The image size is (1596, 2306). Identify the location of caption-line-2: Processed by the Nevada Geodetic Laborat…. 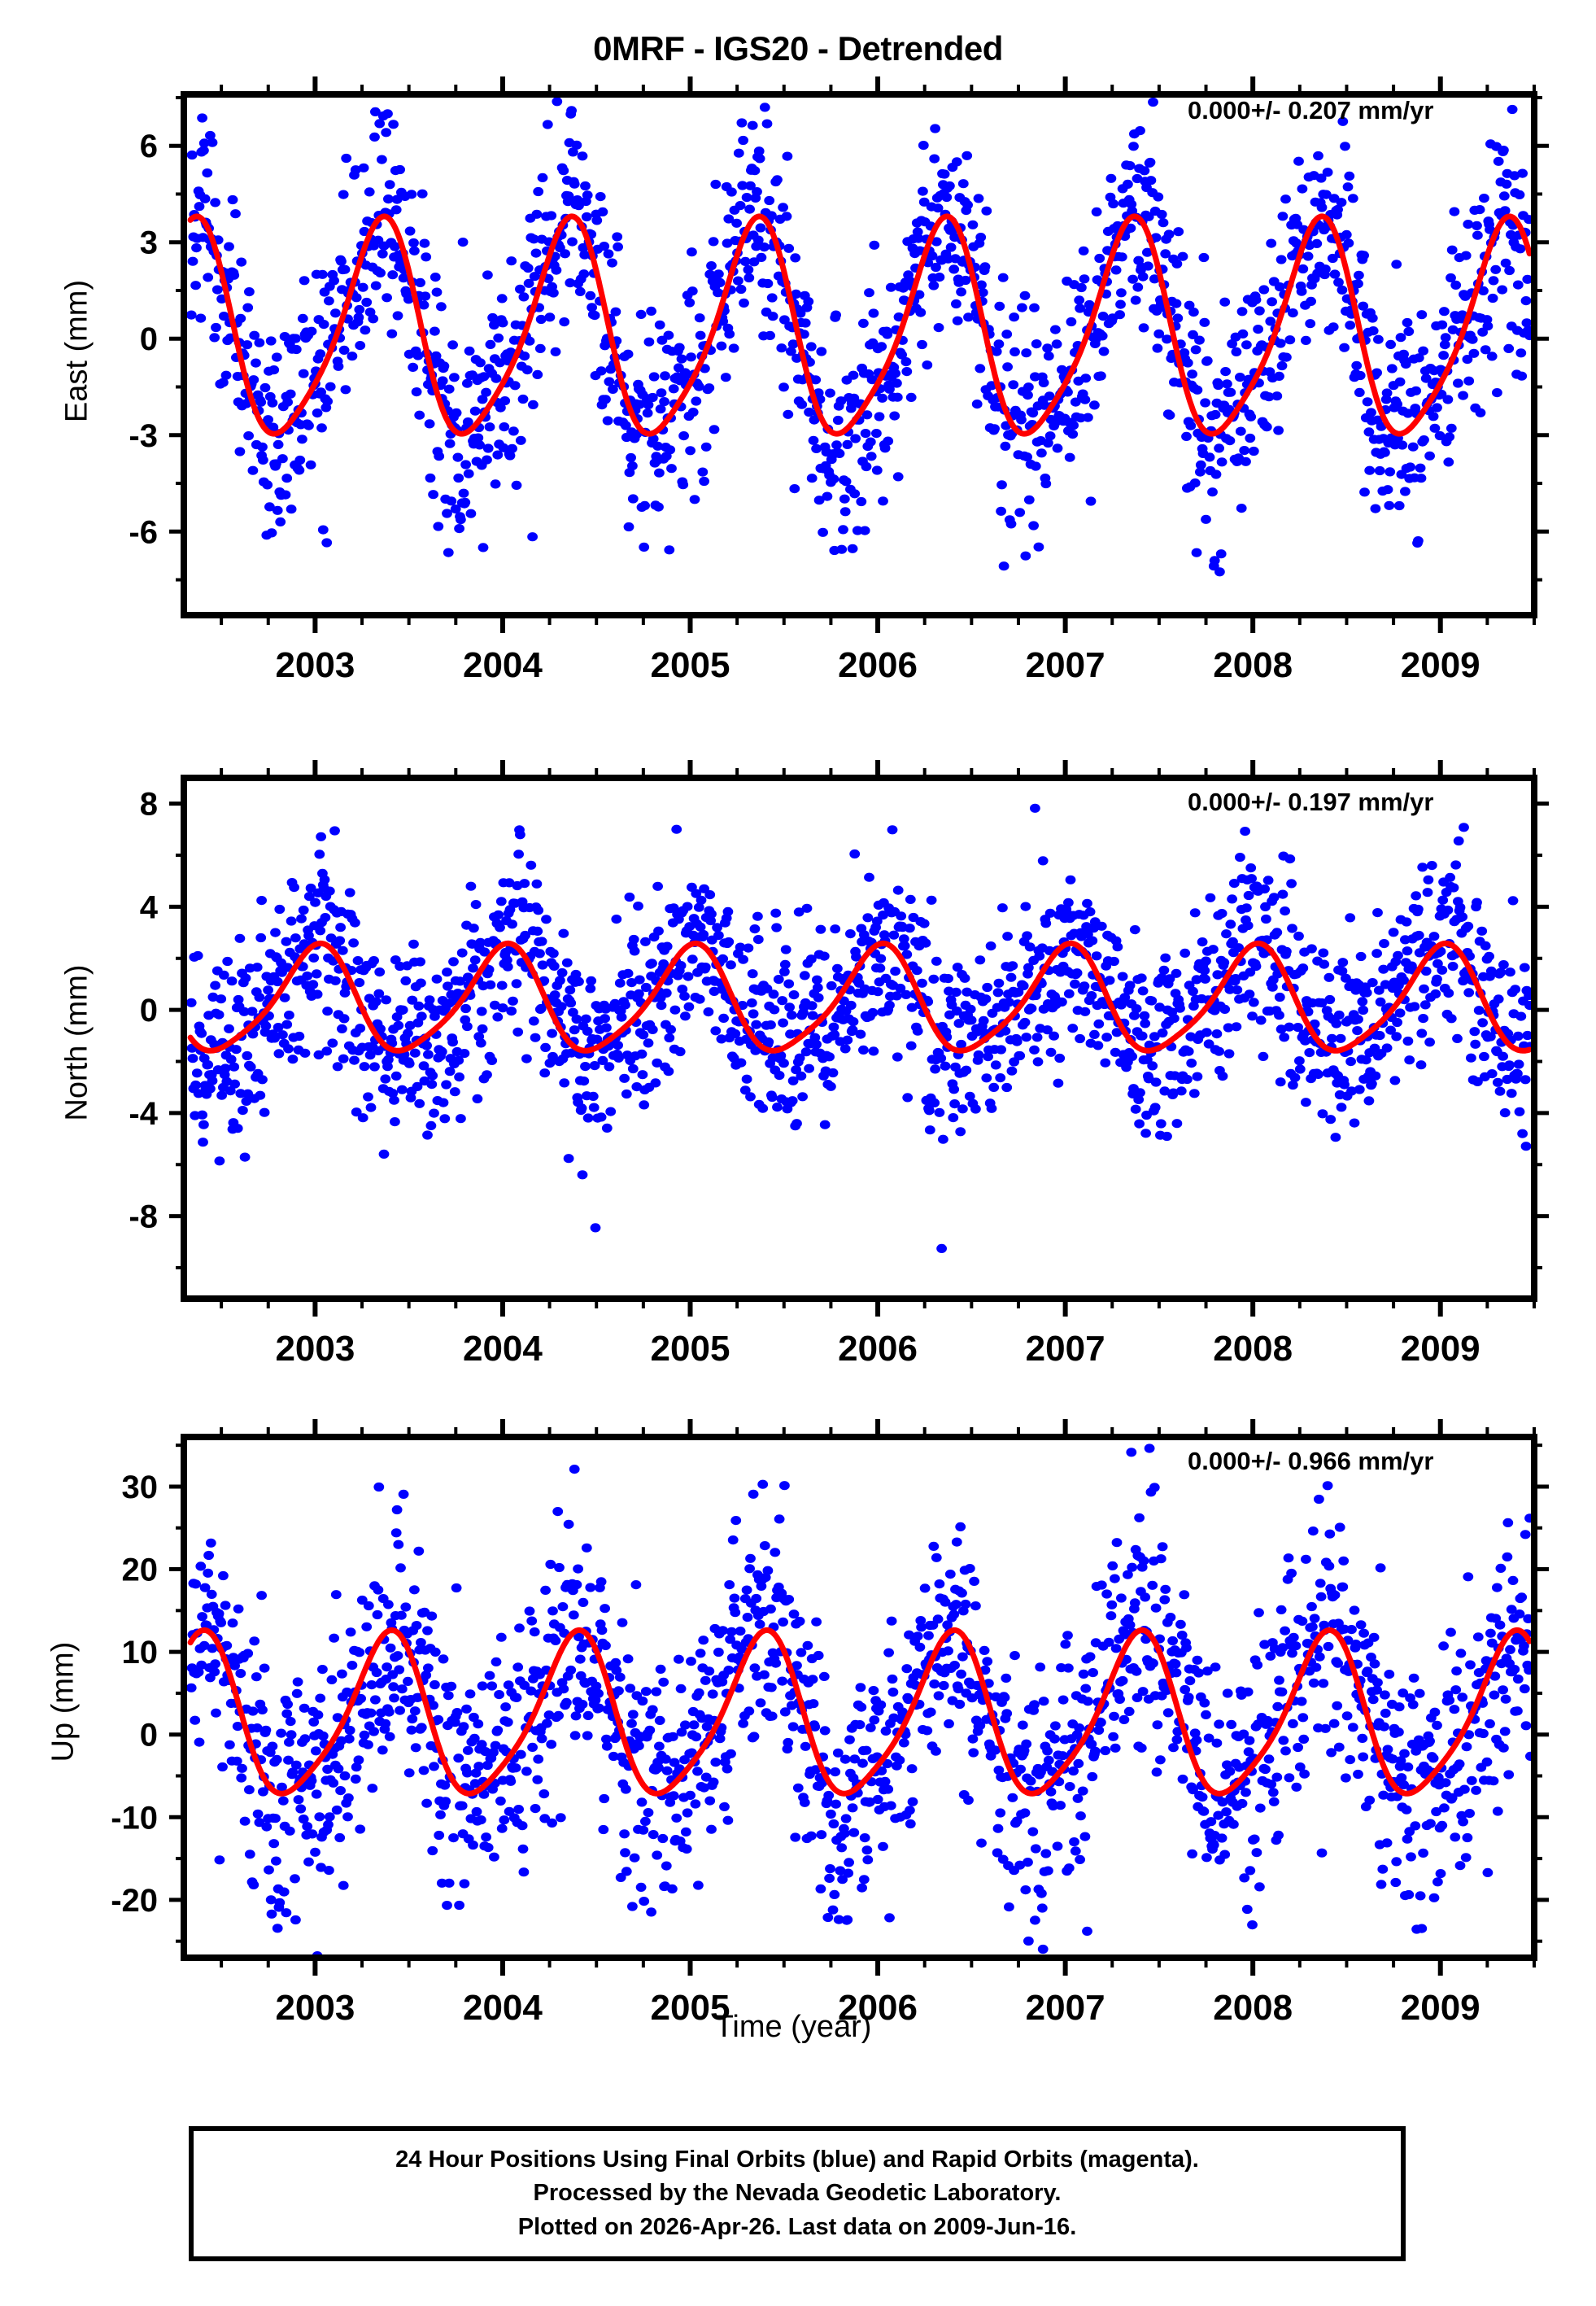
(797, 2193).